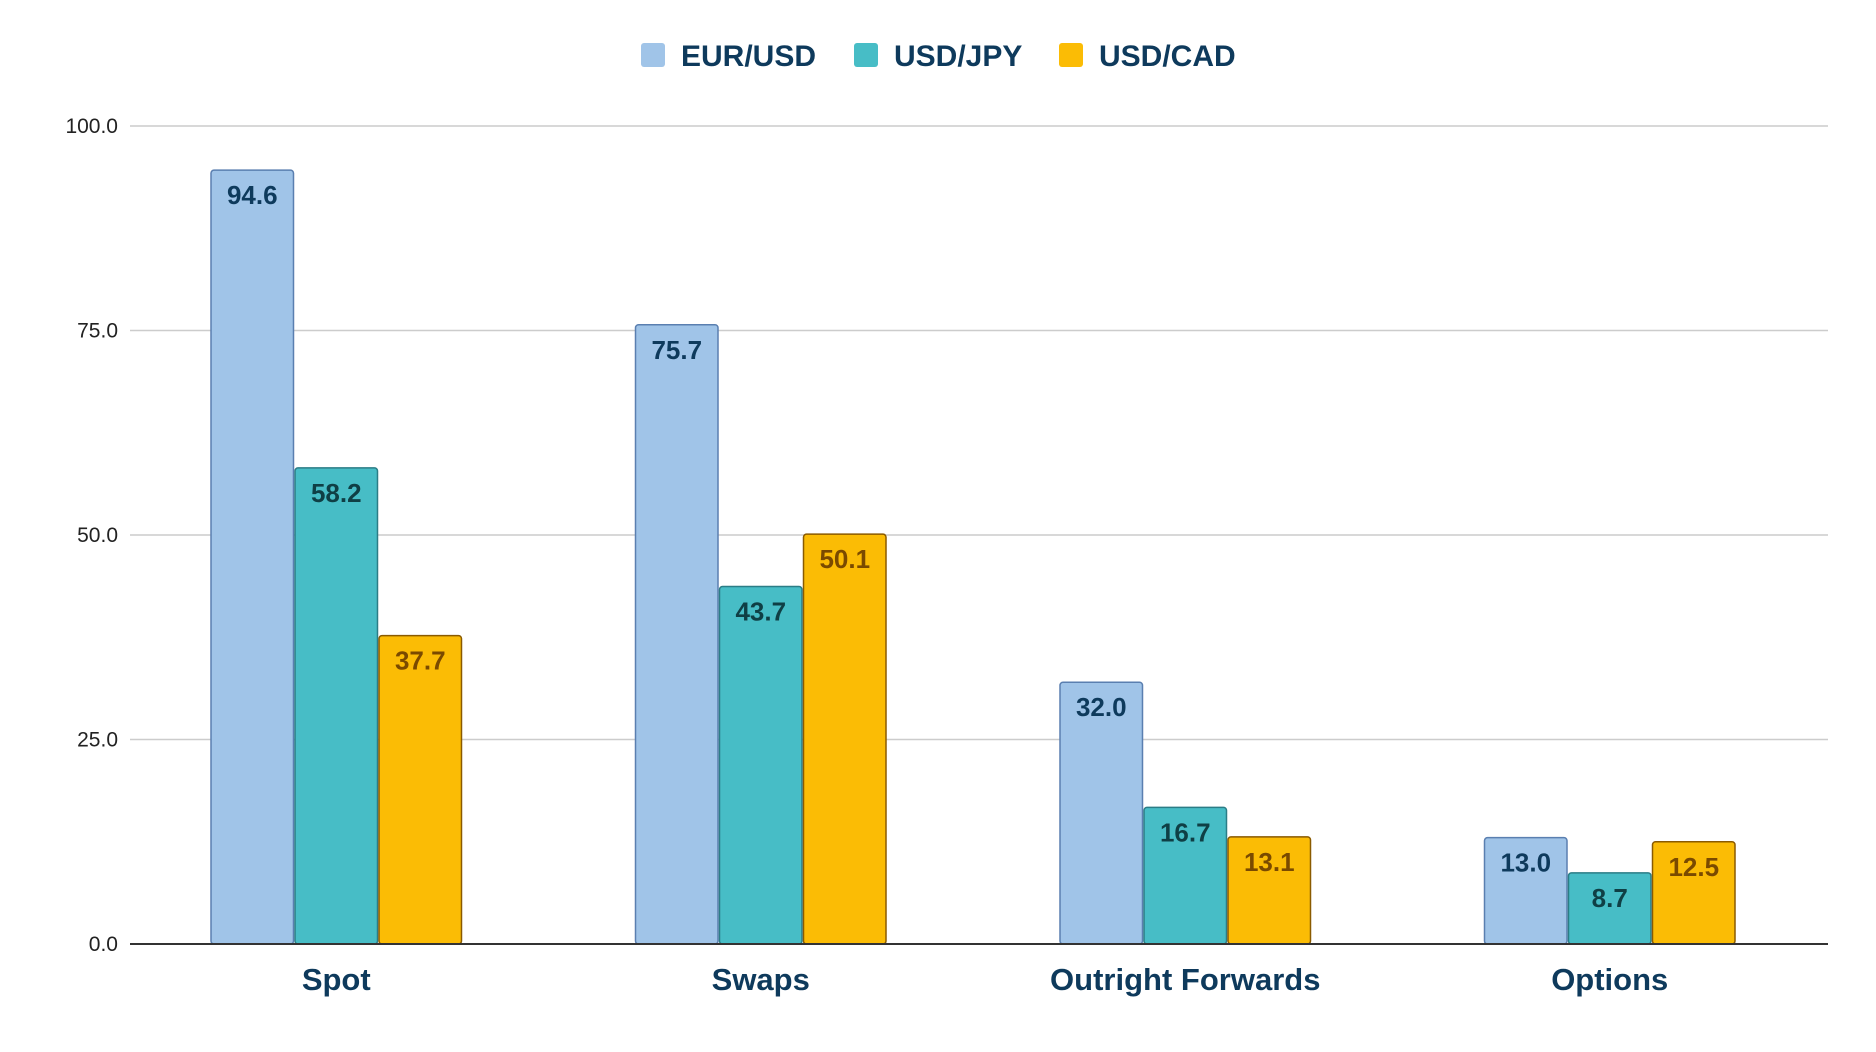 Image resolution: width=1876 pixels, height=1052 pixels. I want to click on data-label: 58.2, so click(336, 493).